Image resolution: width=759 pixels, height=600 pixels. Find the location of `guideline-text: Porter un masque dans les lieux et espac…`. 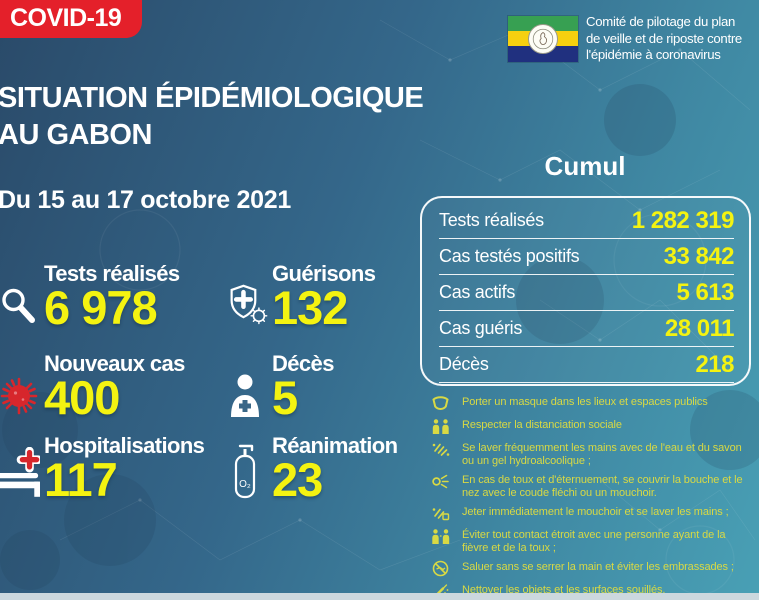

guideline-text: Porter un masque dans les lieux et espac… is located at coordinates (585, 402).